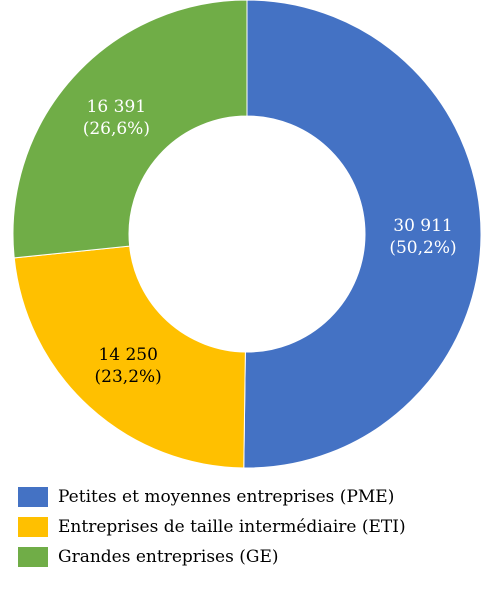 The image size is (495, 592). I want to click on legend-item-pme: Petites et moyennes entreprises (PME), so click(212, 497).